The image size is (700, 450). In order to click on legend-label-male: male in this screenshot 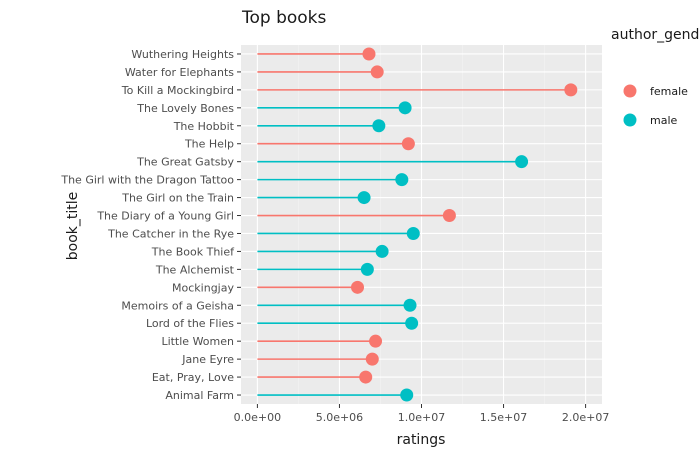, I will do `click(664, 120)`.